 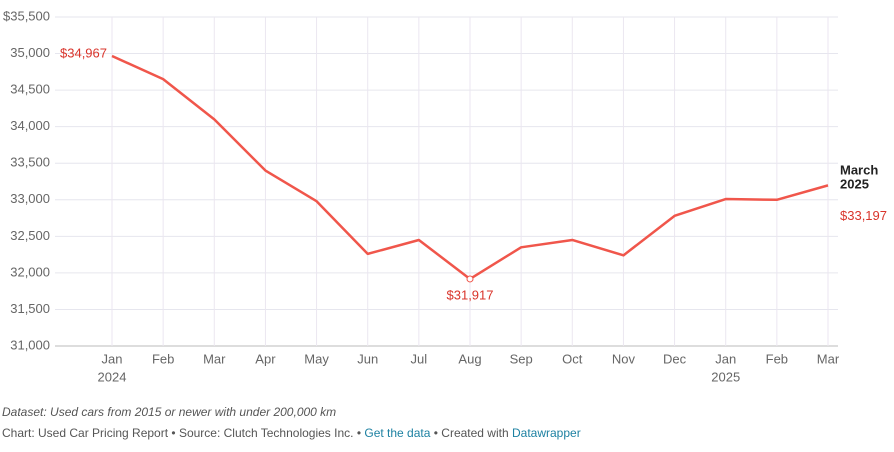 I want to click on x-tick-label: Aug, so click(x=469, y=358).